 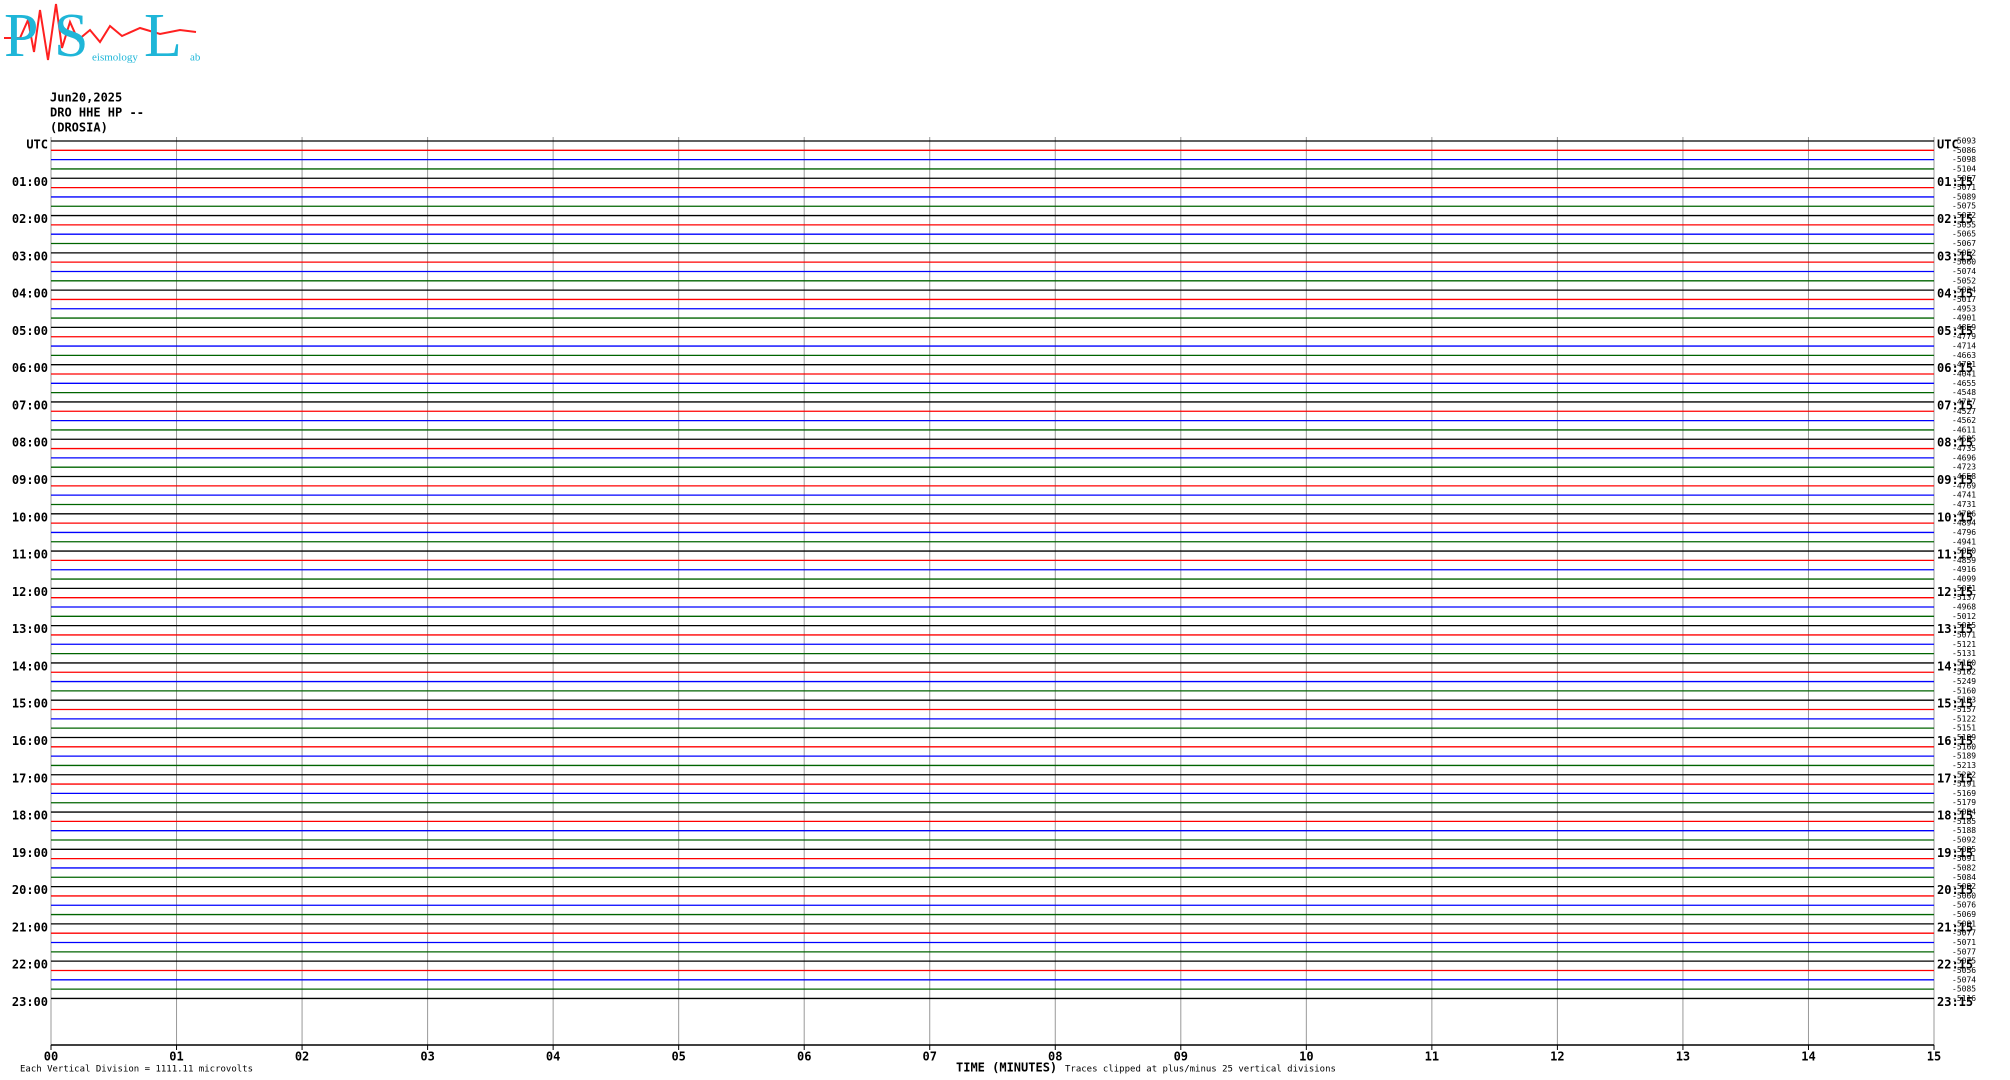 I want to click on logo-s: S, so click(x=71, y=36).